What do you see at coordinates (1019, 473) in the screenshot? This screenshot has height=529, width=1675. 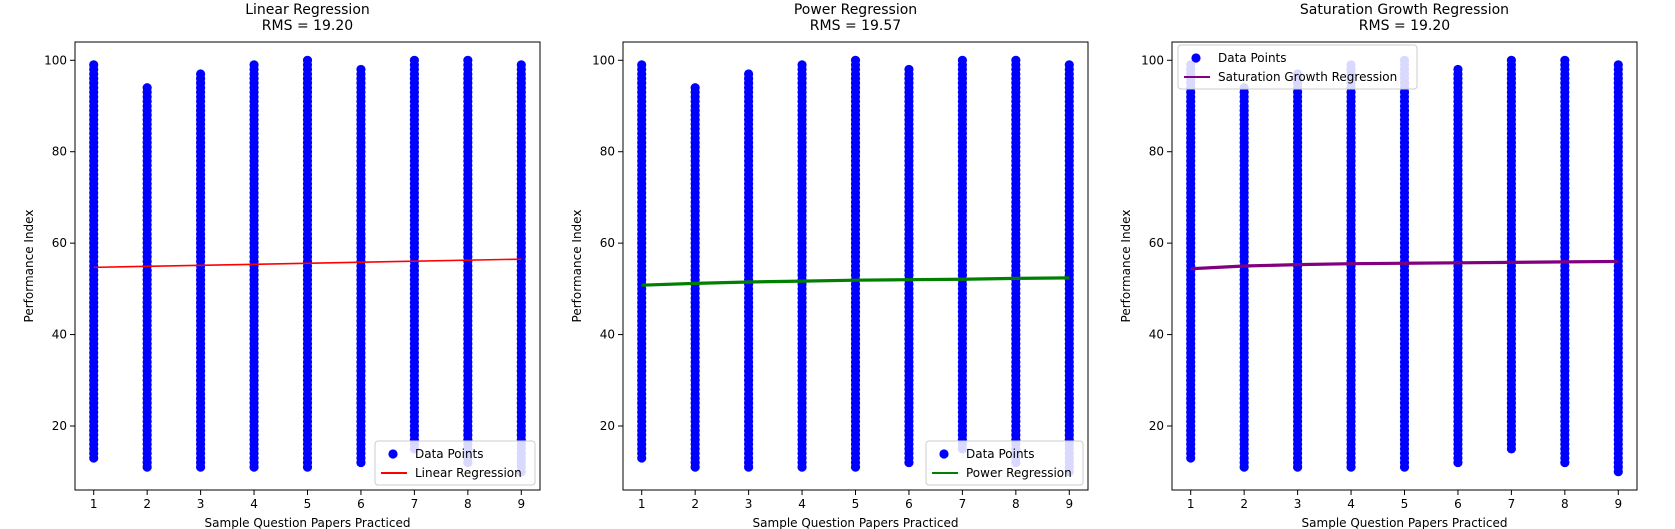 I see `legend-label-regression: Power Regression` at bounding box center [1019, 473].